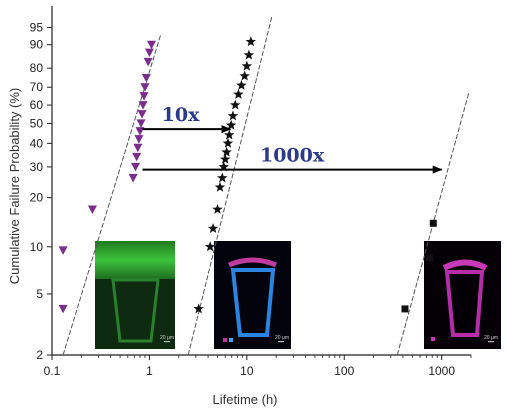 This screenshot has height=415, width=507. Describe the element at coordinates (37, 27) in the screenshot. I see `y-tick-label: 95` at that location.